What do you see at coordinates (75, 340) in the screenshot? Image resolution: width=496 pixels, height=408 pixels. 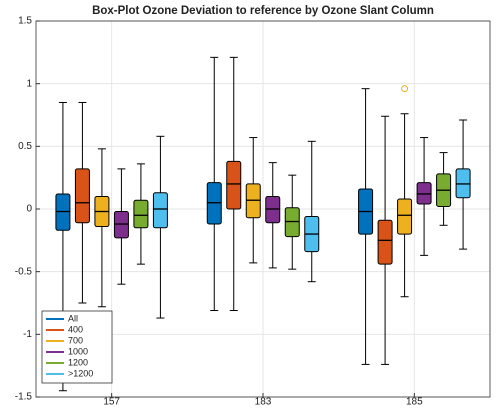 I see `legend-label: 700` at bounding box center [75, 340].